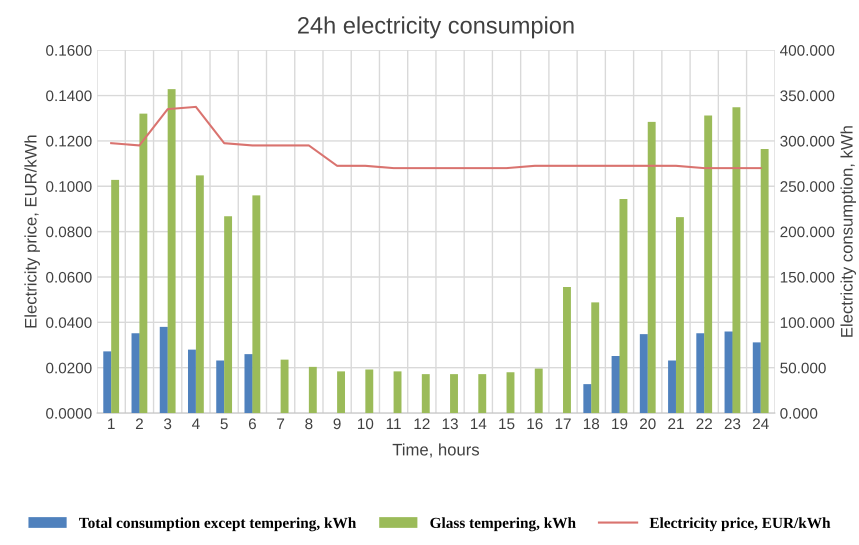  Describe the element at coordinates (69, 413) in the screenshot. I see `y-tick-label: 0.0000` at that location.